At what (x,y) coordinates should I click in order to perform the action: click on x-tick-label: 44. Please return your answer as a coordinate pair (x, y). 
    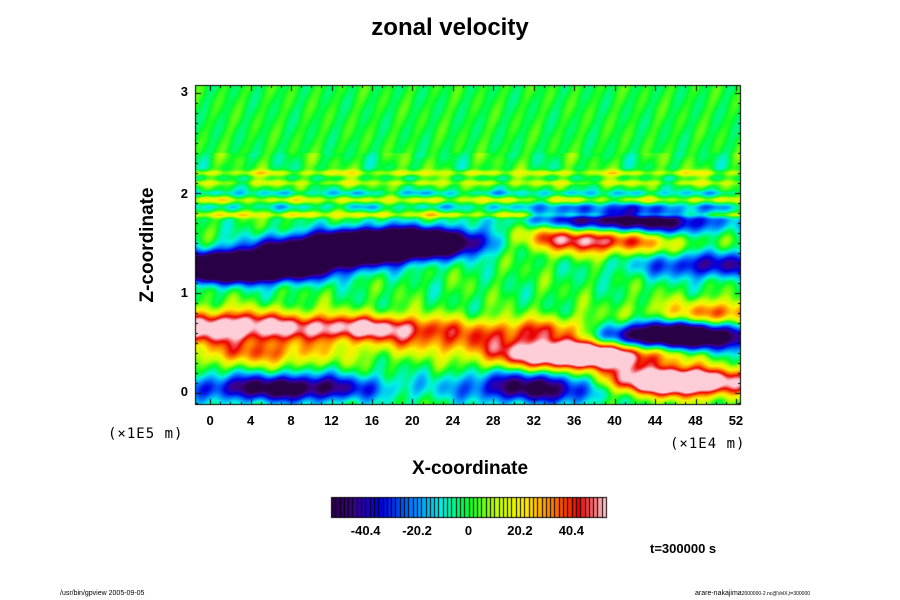
    Looking at the image, I should click on (655, 420).